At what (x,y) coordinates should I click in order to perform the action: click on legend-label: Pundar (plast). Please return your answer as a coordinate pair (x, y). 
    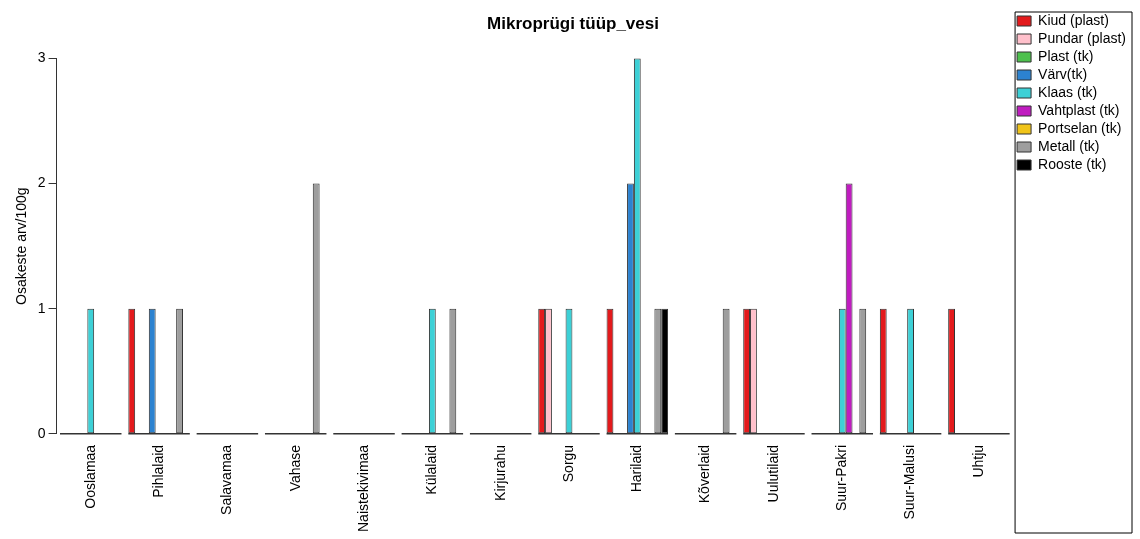
    Looking at the image, I should click on (1082, 37).